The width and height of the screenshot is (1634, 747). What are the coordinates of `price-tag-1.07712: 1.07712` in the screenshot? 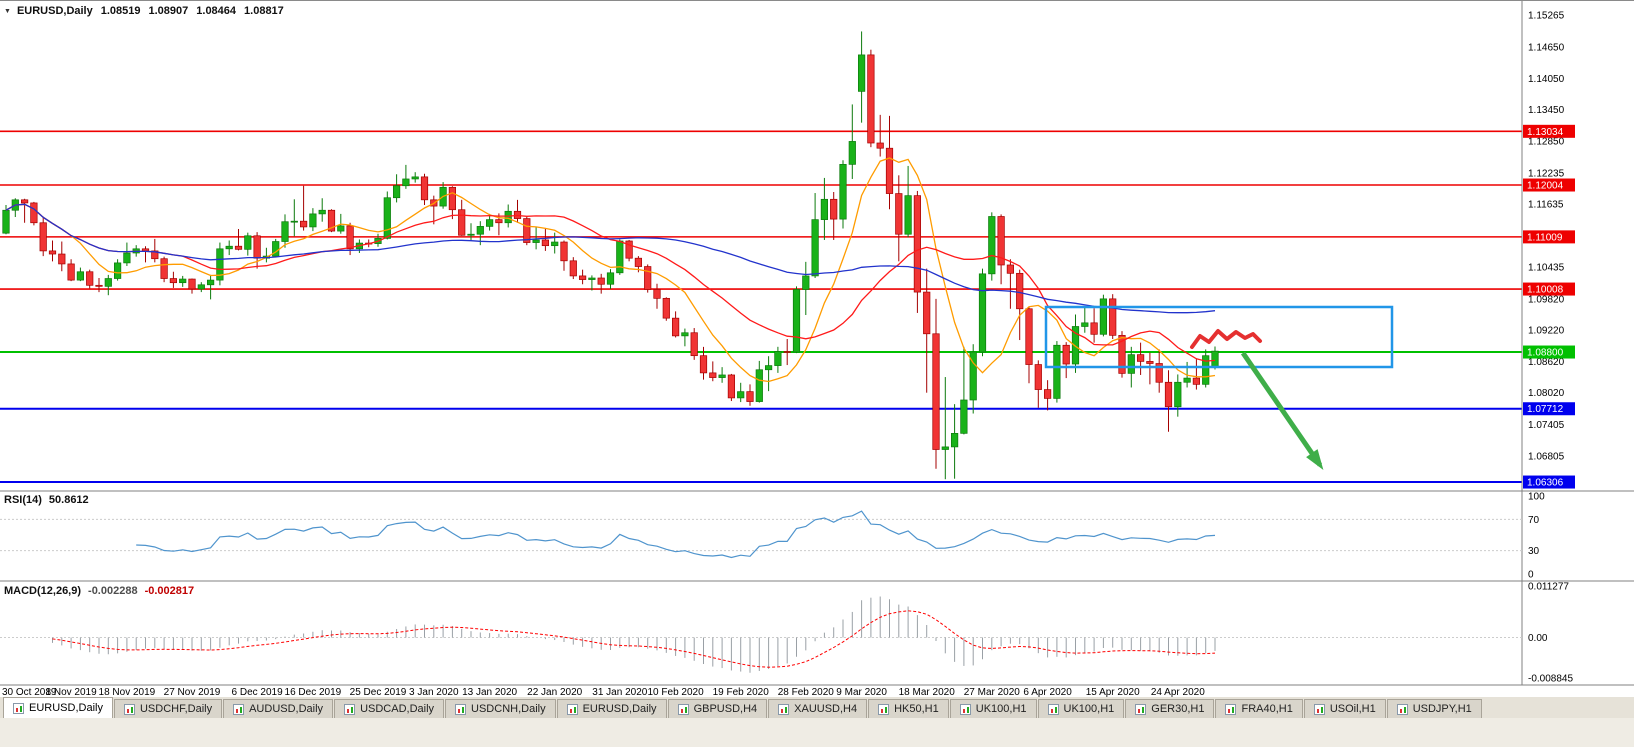 It's located at (1549, 409).